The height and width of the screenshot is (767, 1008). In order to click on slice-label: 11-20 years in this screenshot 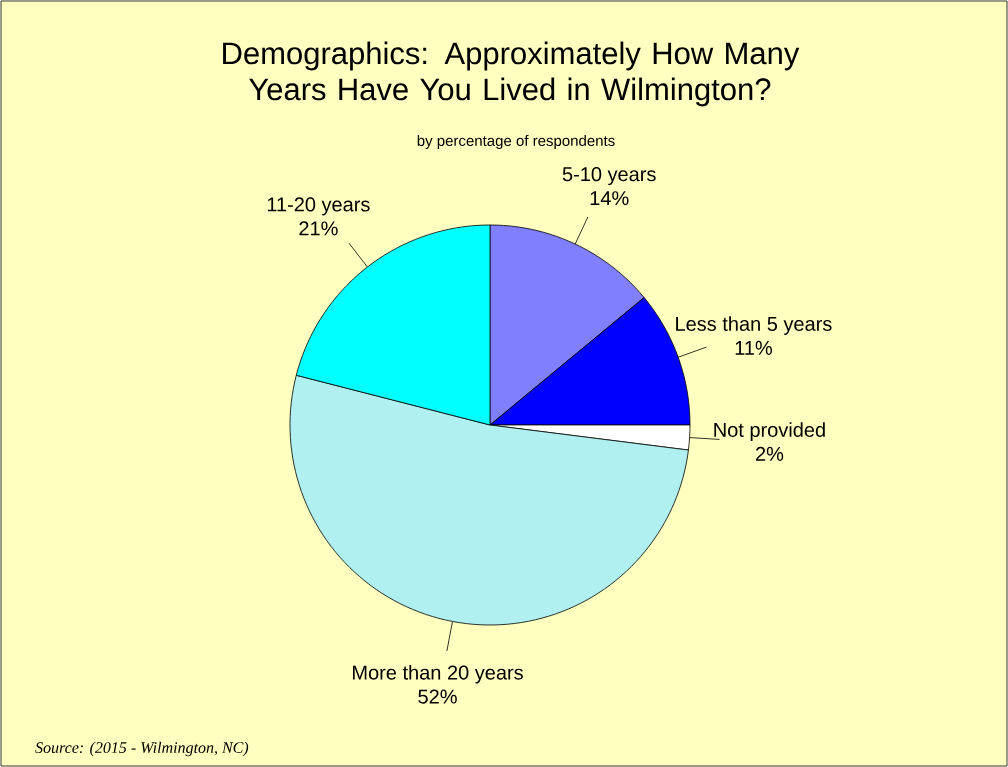, I will do `click(318, 206)`.